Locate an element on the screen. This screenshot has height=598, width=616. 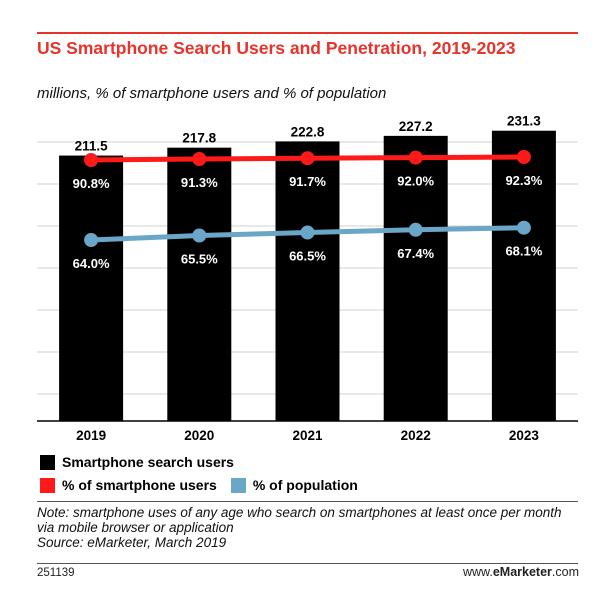
point-population-2022 is located at coordinates (415, 229).